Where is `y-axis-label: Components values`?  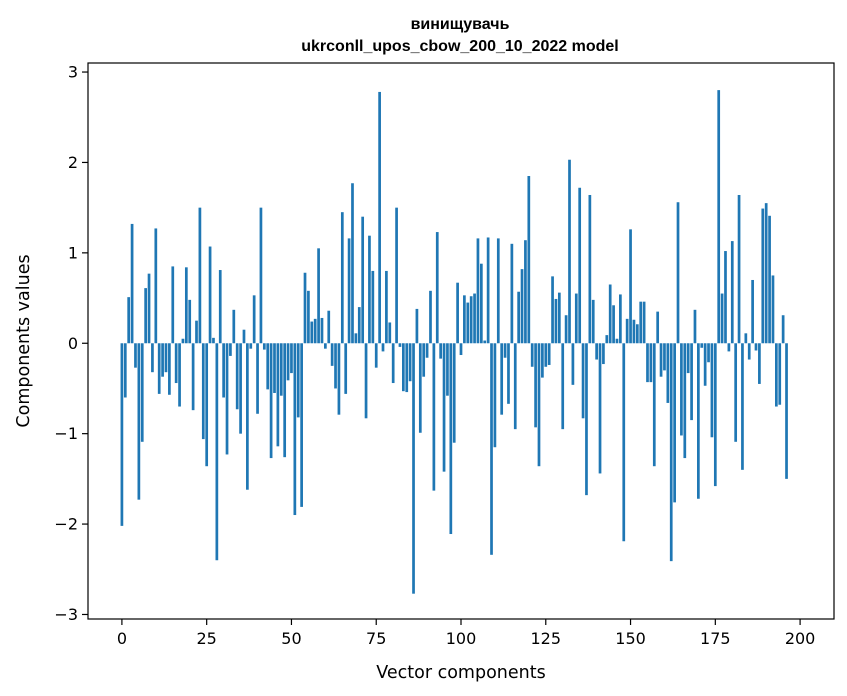
y-axis-label: Components values is located at coordinates (24, 340).